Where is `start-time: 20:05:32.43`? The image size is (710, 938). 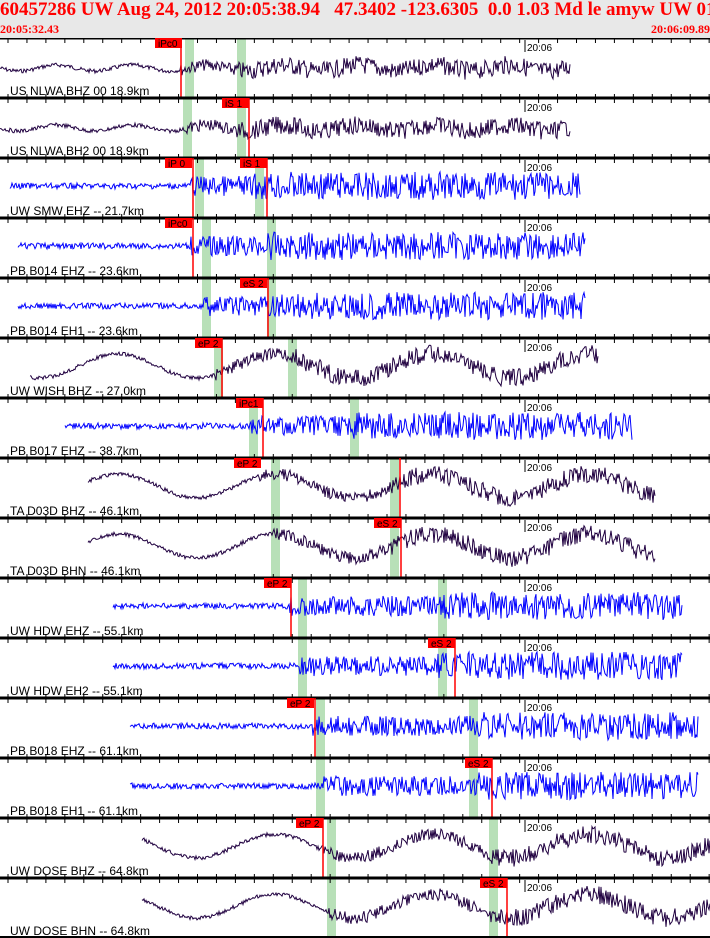 start-time: 20:05:32.43 is located at coordinates (29, 29).